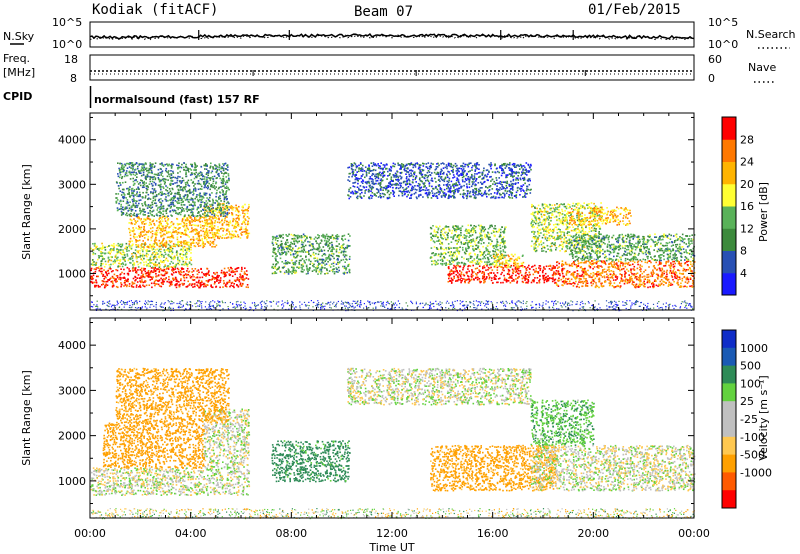 The image size is (800, 554). What do you see at coordinates (711, 78) in the screenshot?
I see `freq-right-tick-bottom: 0` at bounding box center [711, 78].